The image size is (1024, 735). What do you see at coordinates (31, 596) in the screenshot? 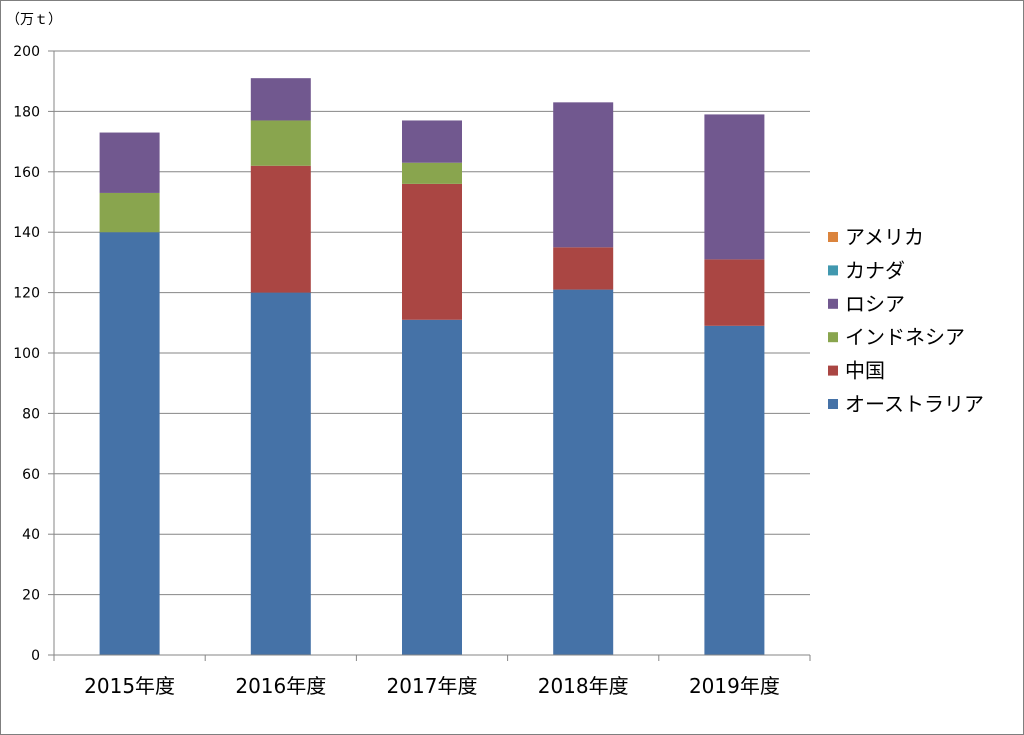
I see `y-tick-label: 20` at bounding box center [31, 596].